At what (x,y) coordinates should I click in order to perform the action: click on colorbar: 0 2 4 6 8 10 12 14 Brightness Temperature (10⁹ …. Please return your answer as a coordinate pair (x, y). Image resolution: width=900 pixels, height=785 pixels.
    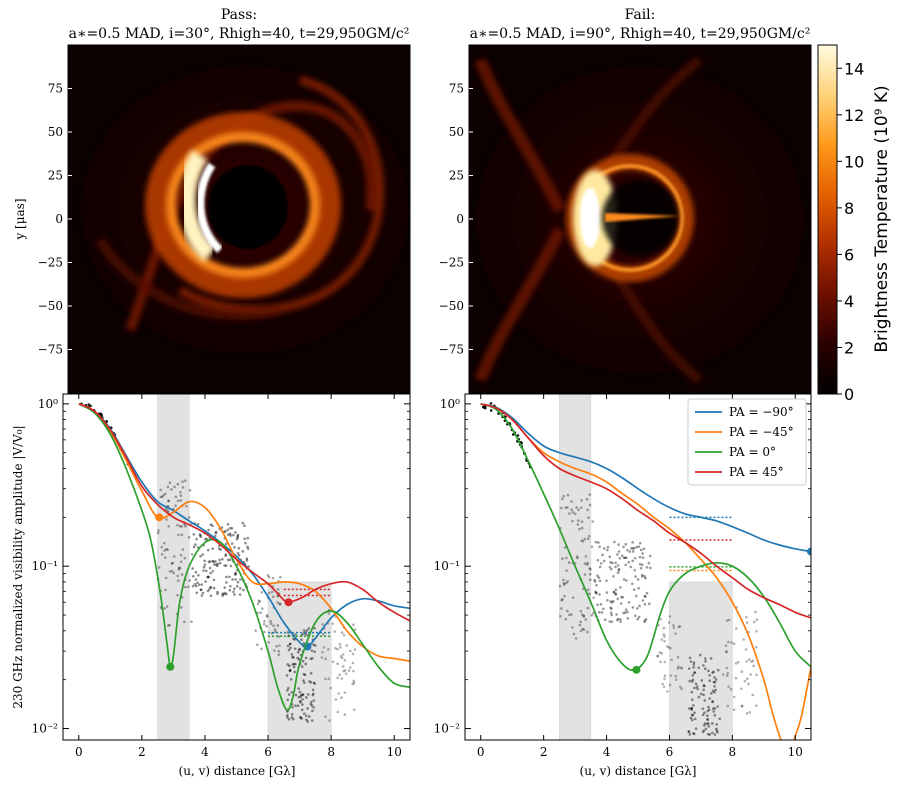
    Looking at the image, I should click on (854, 224).